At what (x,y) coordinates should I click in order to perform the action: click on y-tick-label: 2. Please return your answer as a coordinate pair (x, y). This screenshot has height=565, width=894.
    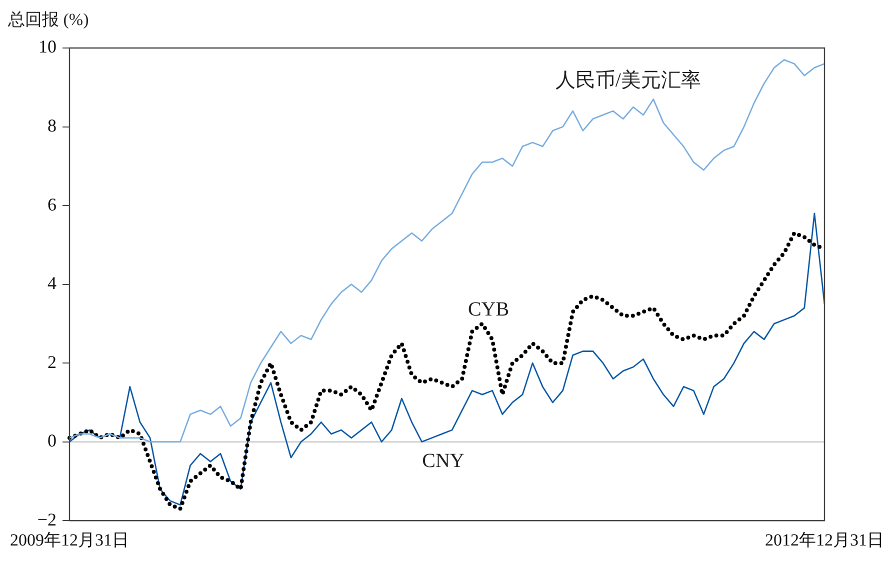
    Looking at the image, I should click on (52, 362).